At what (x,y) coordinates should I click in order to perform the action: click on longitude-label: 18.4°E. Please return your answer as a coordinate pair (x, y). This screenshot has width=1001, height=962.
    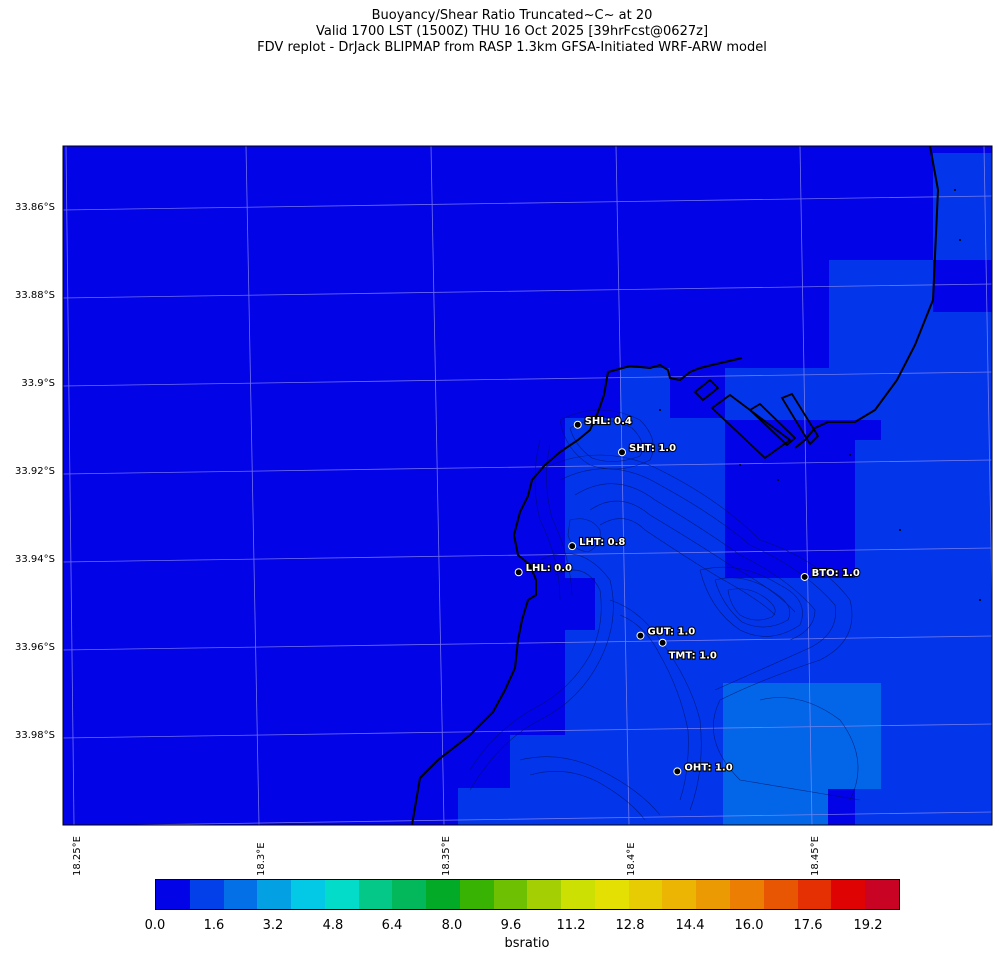
    Looking at the image, I should click on (631, 859).